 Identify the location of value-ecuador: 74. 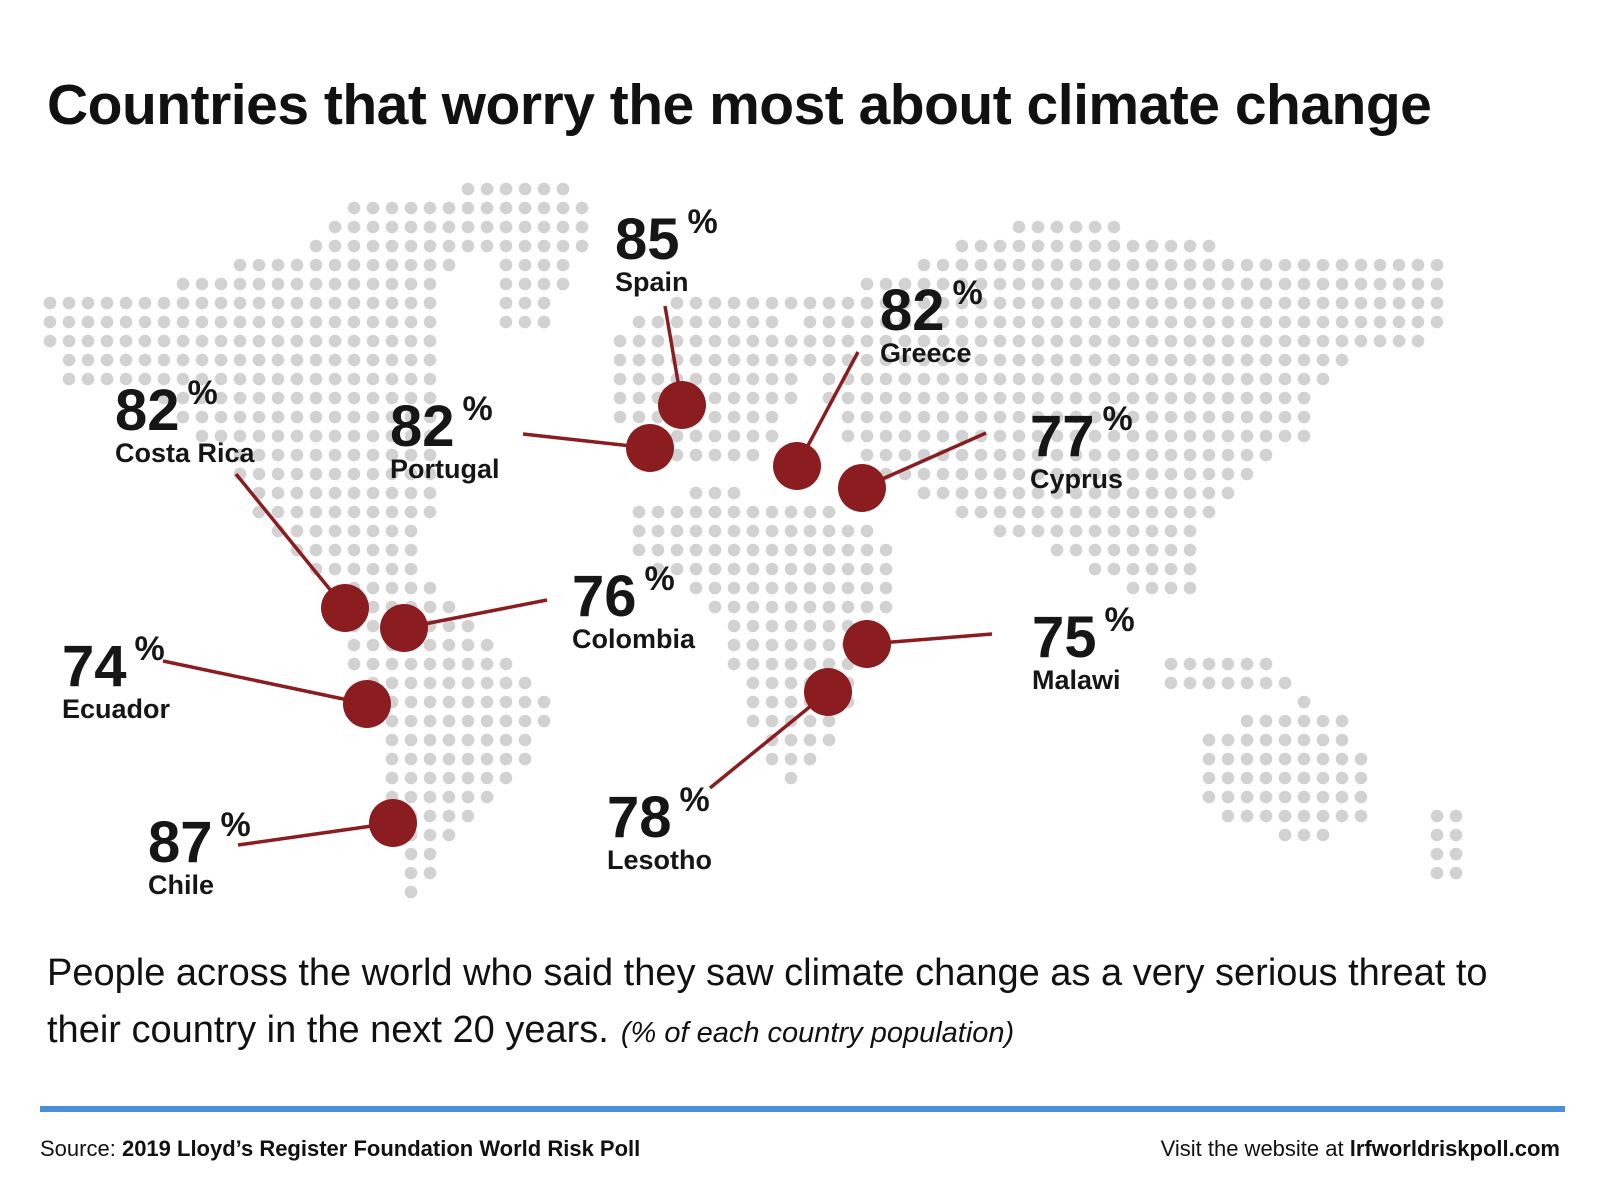
(94, 666).